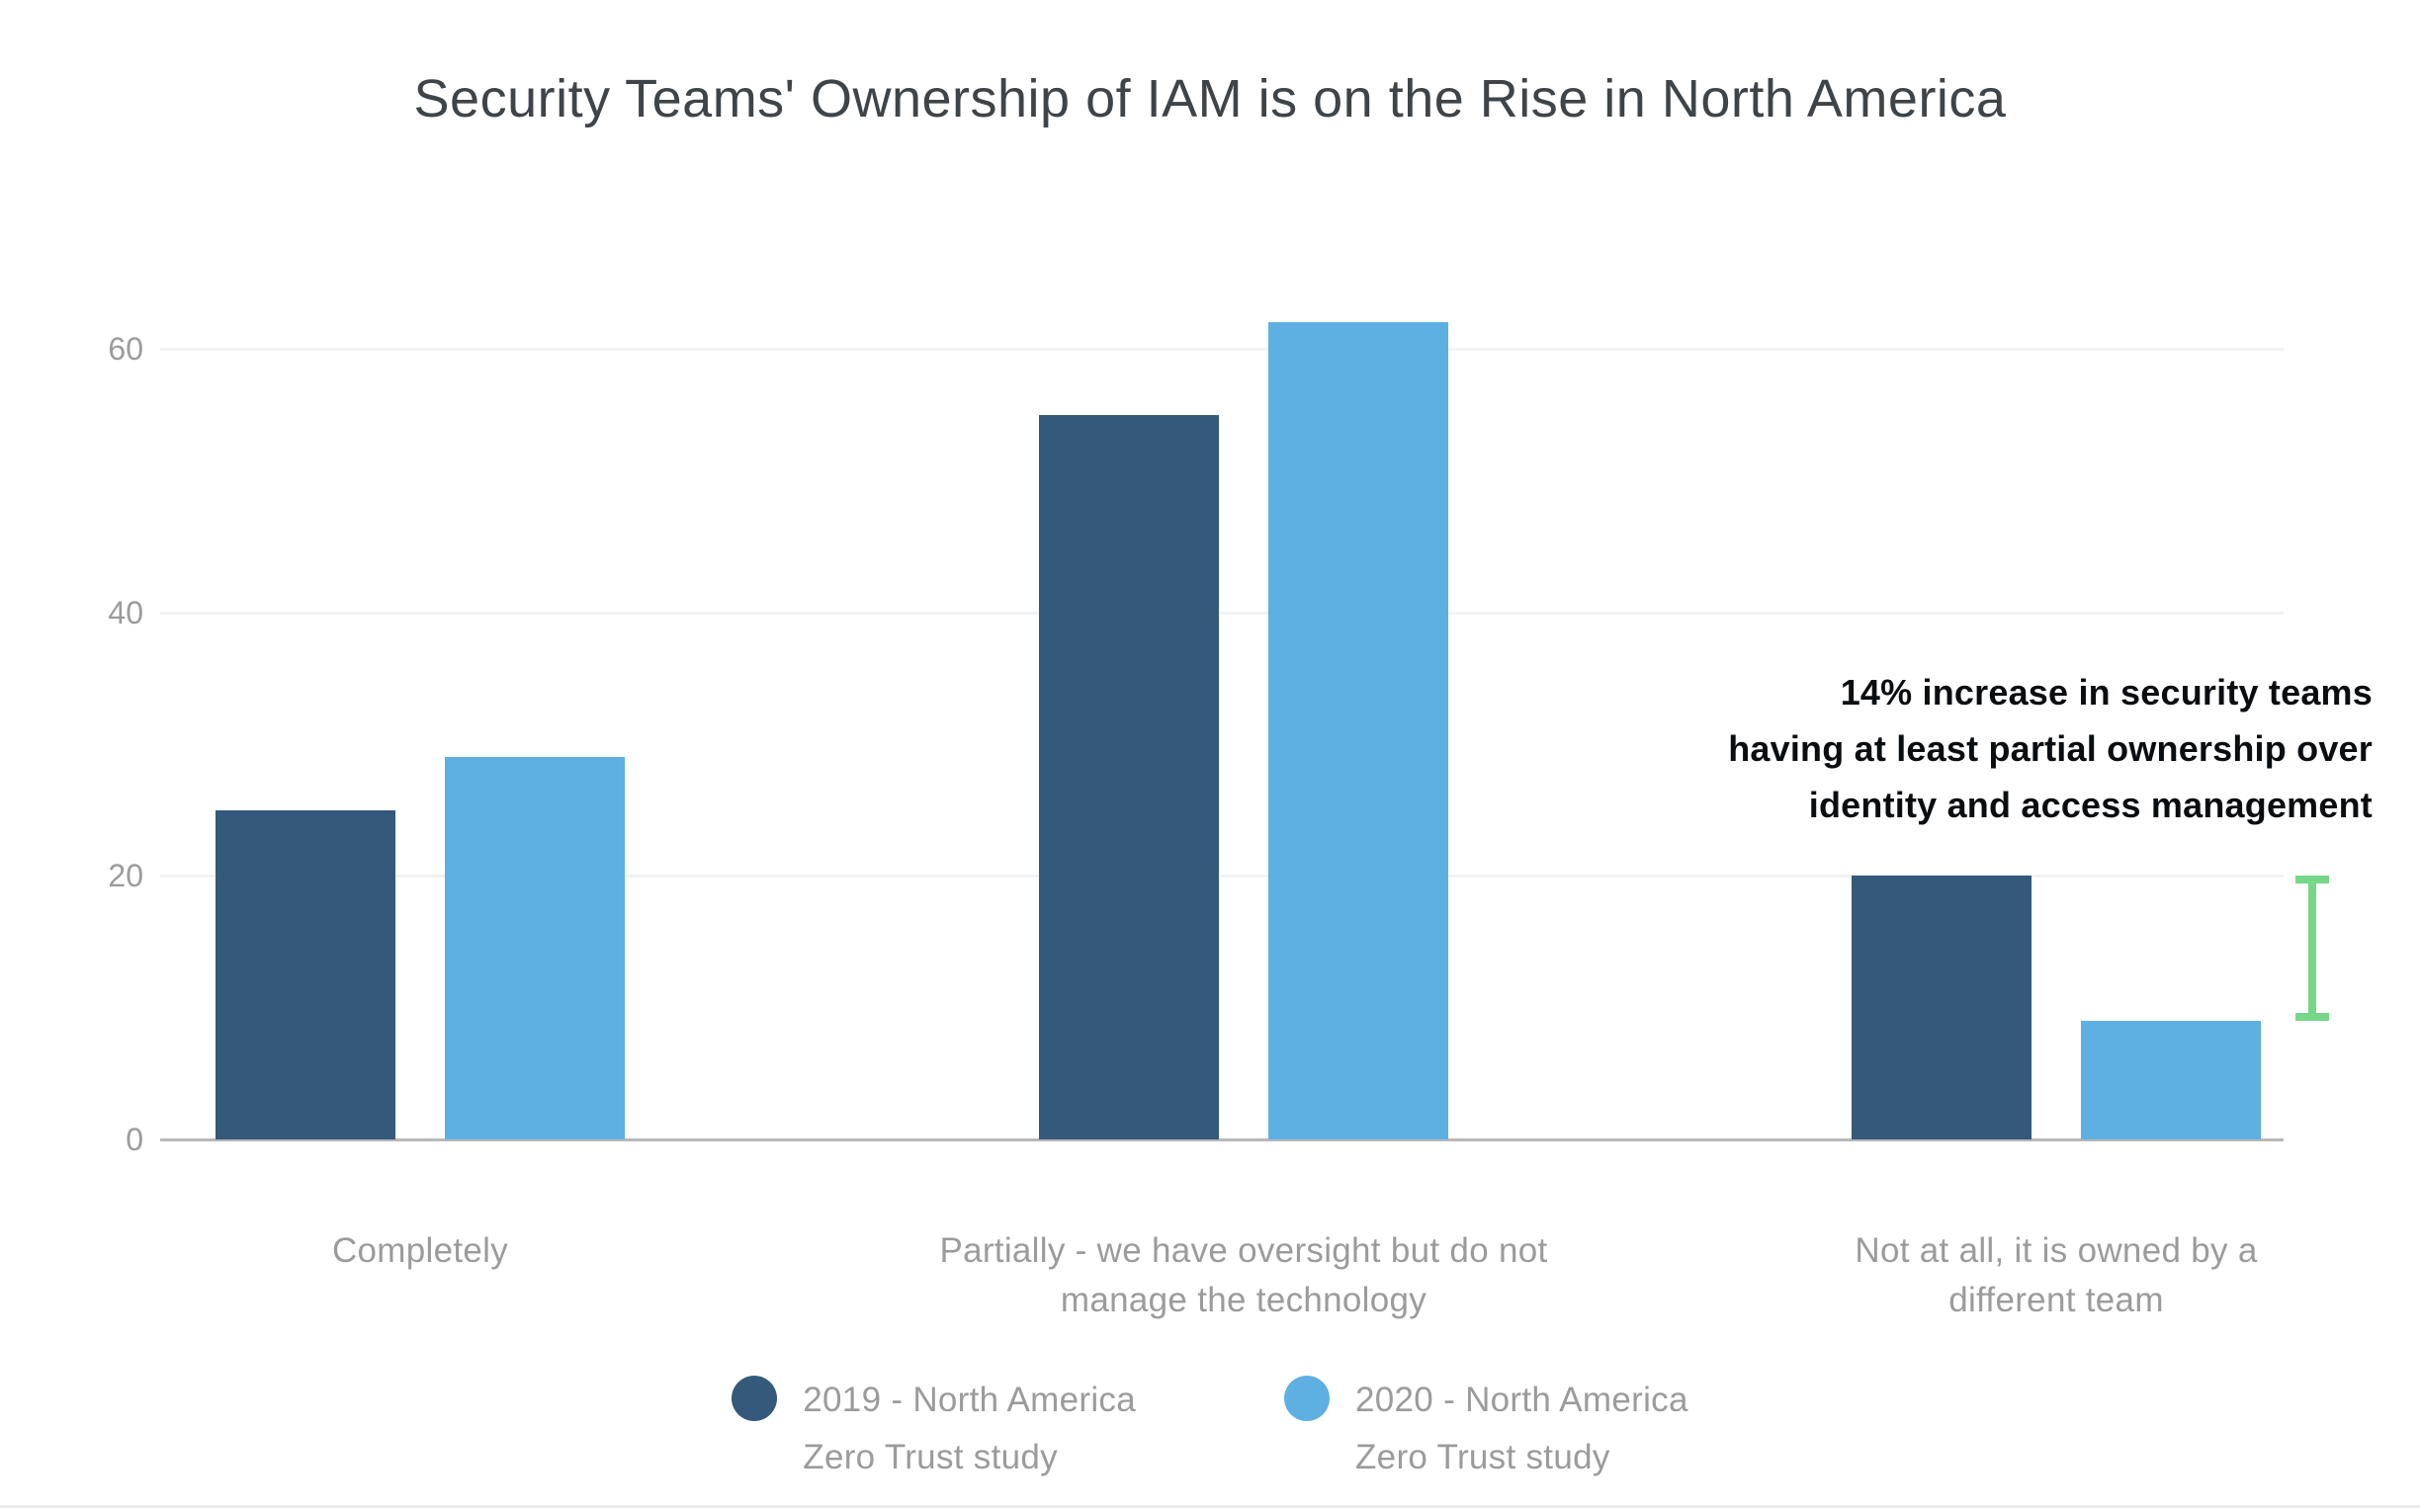 The image size is (2420, 1512). I want to click on y-tick-20: 20, so click(126, 876).